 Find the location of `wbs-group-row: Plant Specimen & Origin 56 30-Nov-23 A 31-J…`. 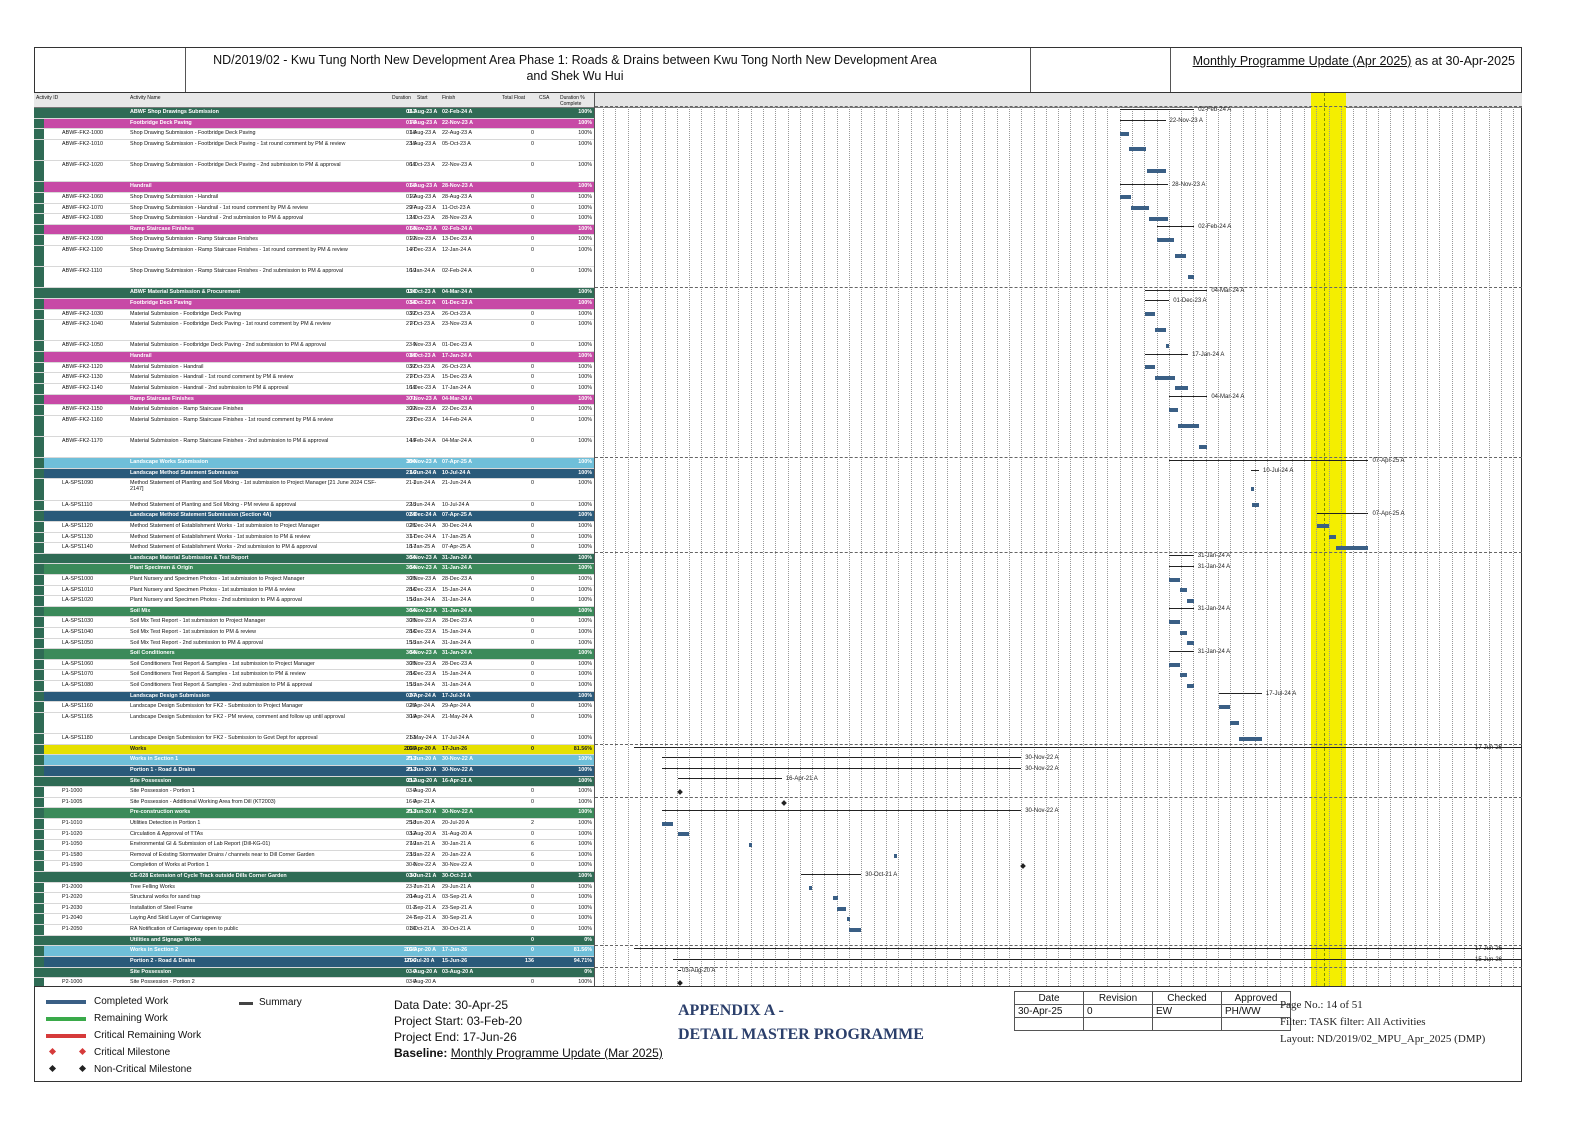

wbs-group-row: Plant Specimen & Origin 56 30-Nov-23 A 31-J… is located at coordinates (314, 569).